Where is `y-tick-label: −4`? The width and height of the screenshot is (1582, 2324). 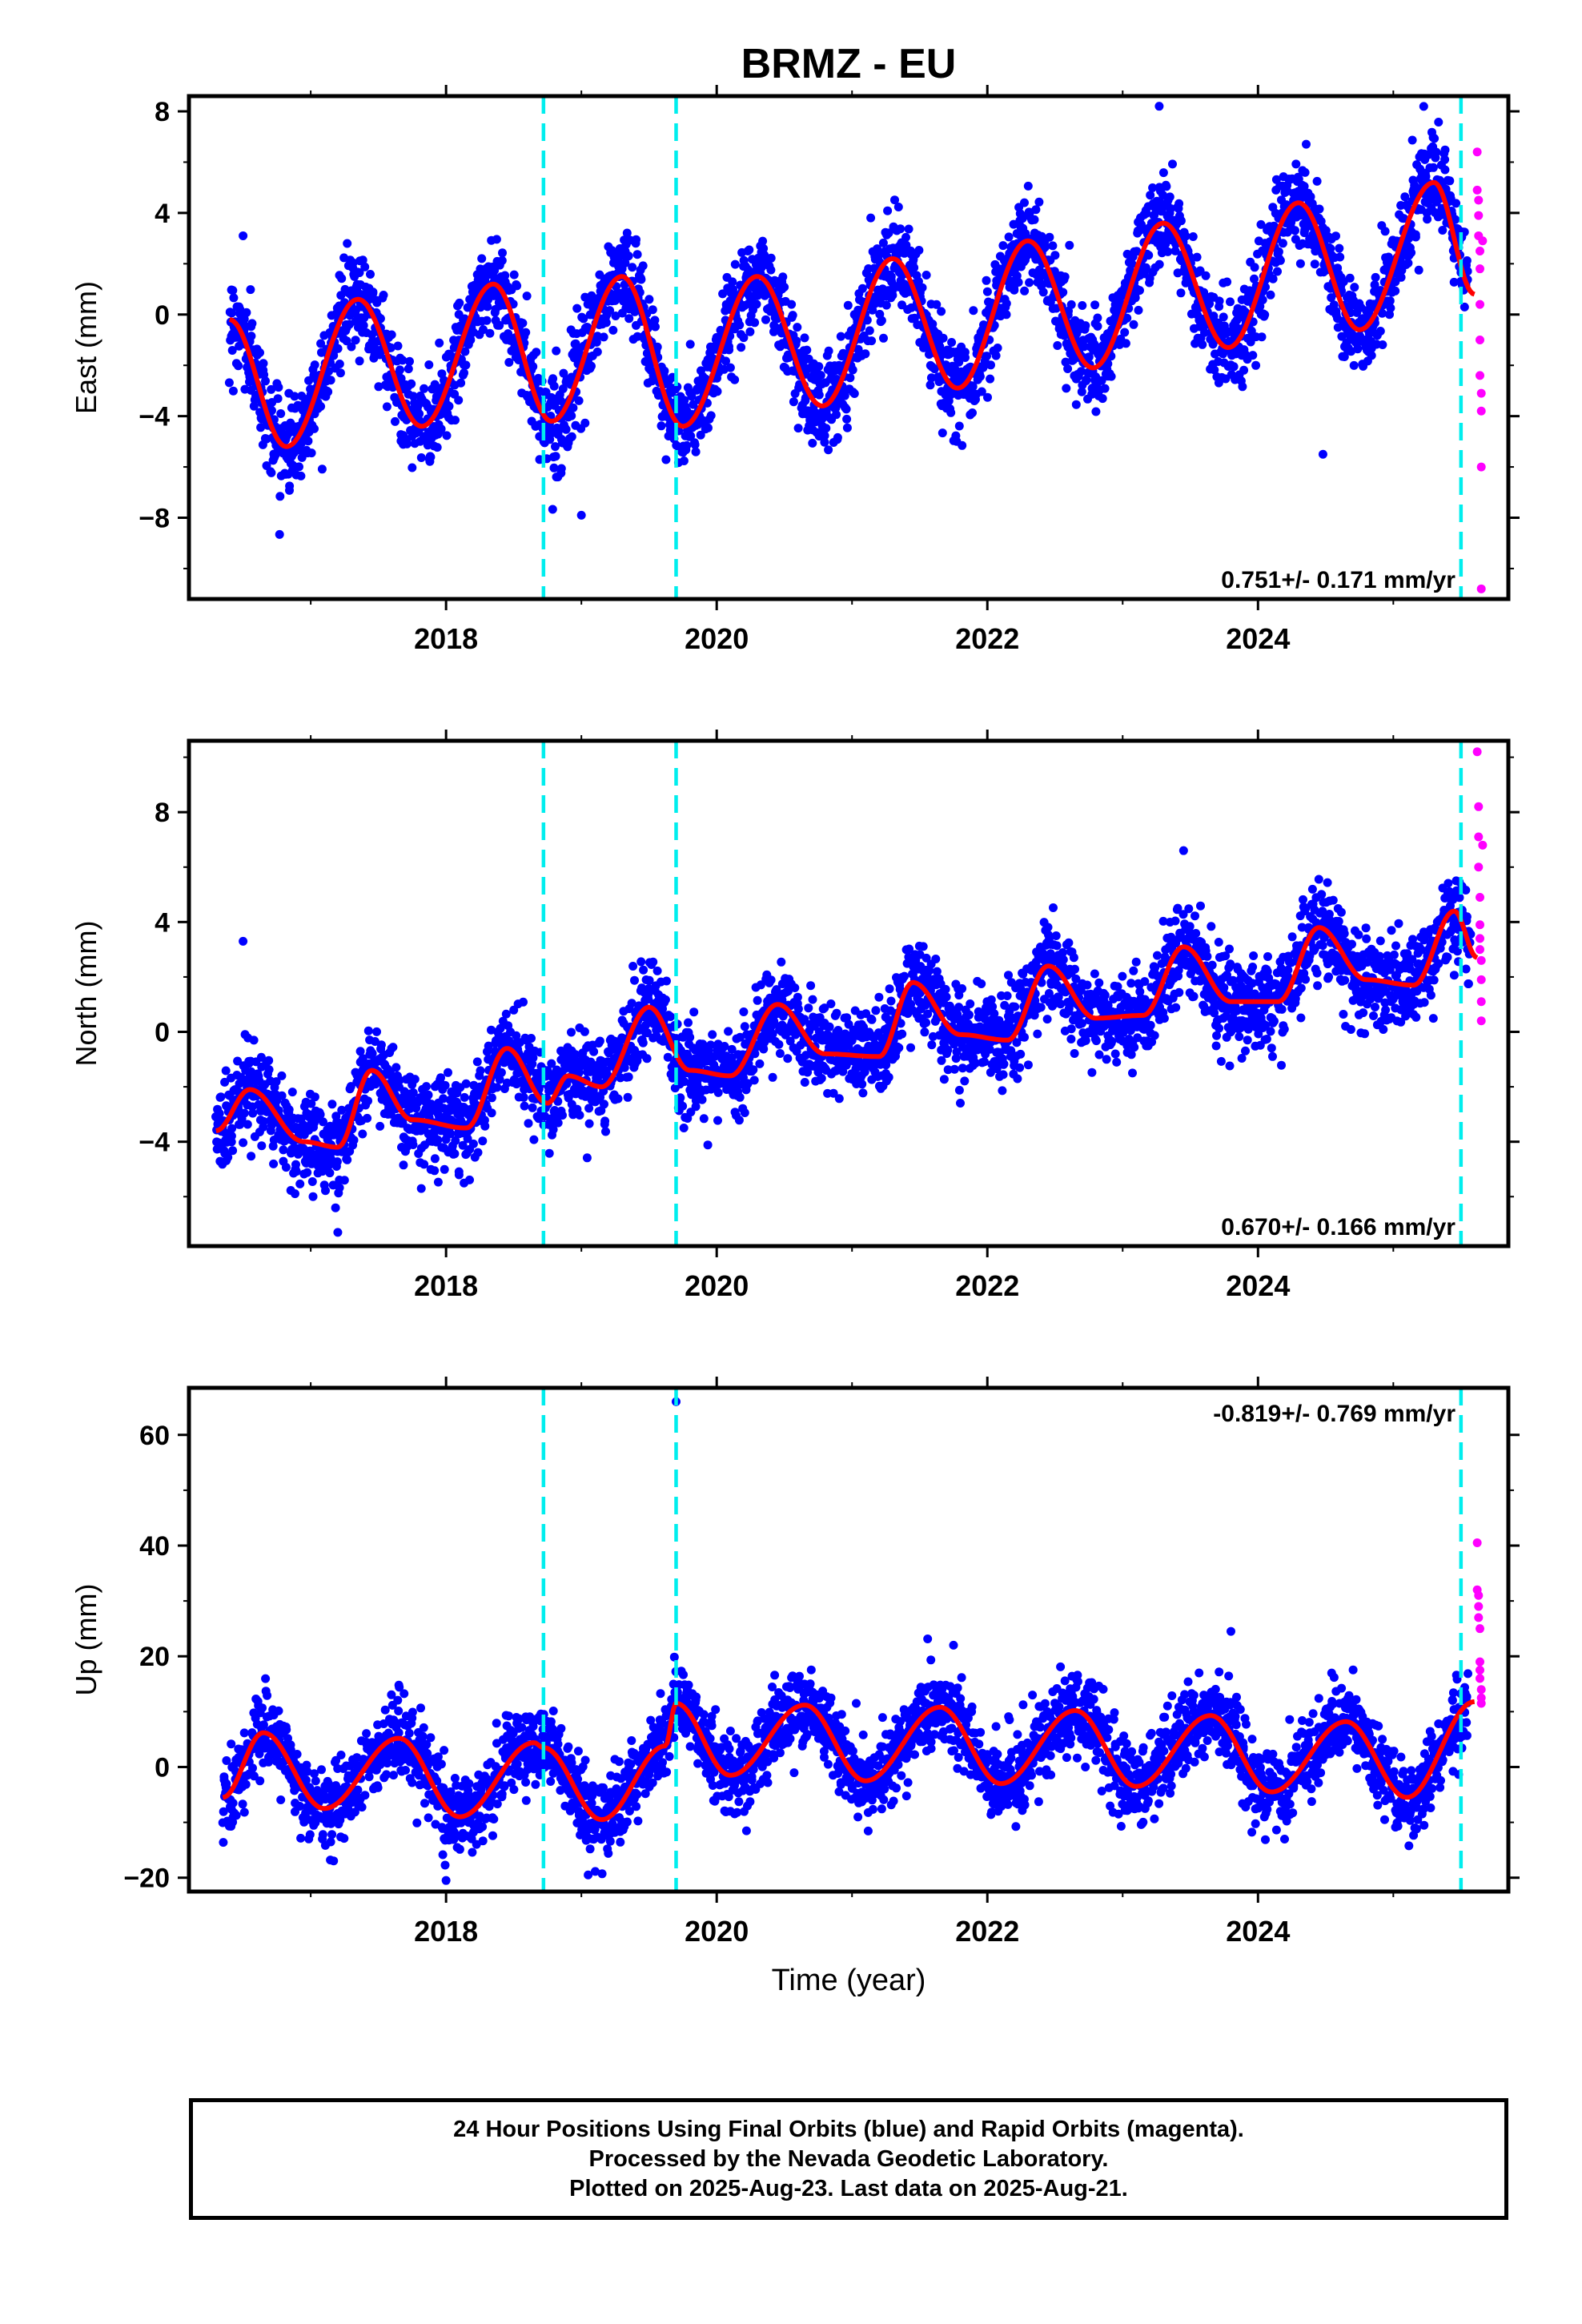 y-tick-label: −4 is located at coordinates (154, 417).